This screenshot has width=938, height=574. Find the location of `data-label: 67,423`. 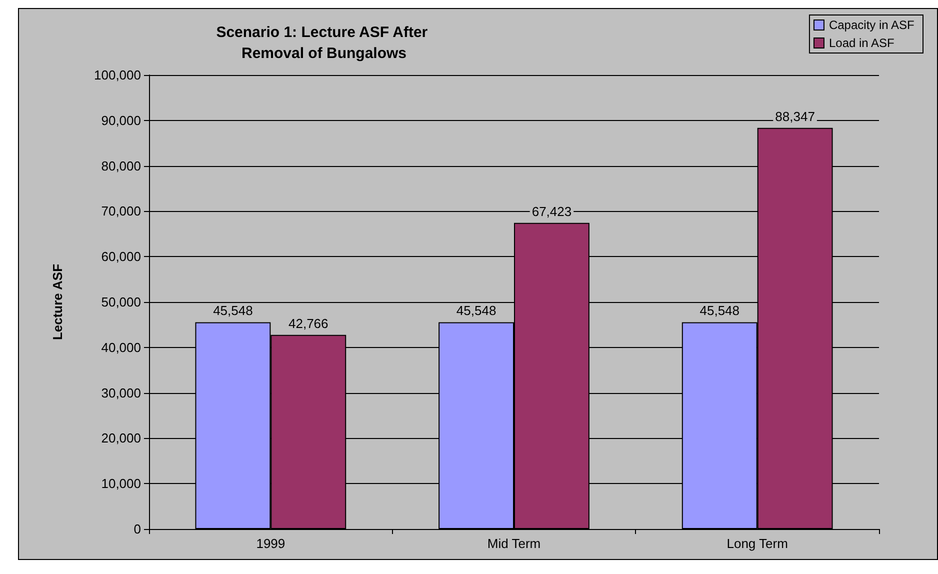

data-label: 67,423 is located at coordinates (552, 211).